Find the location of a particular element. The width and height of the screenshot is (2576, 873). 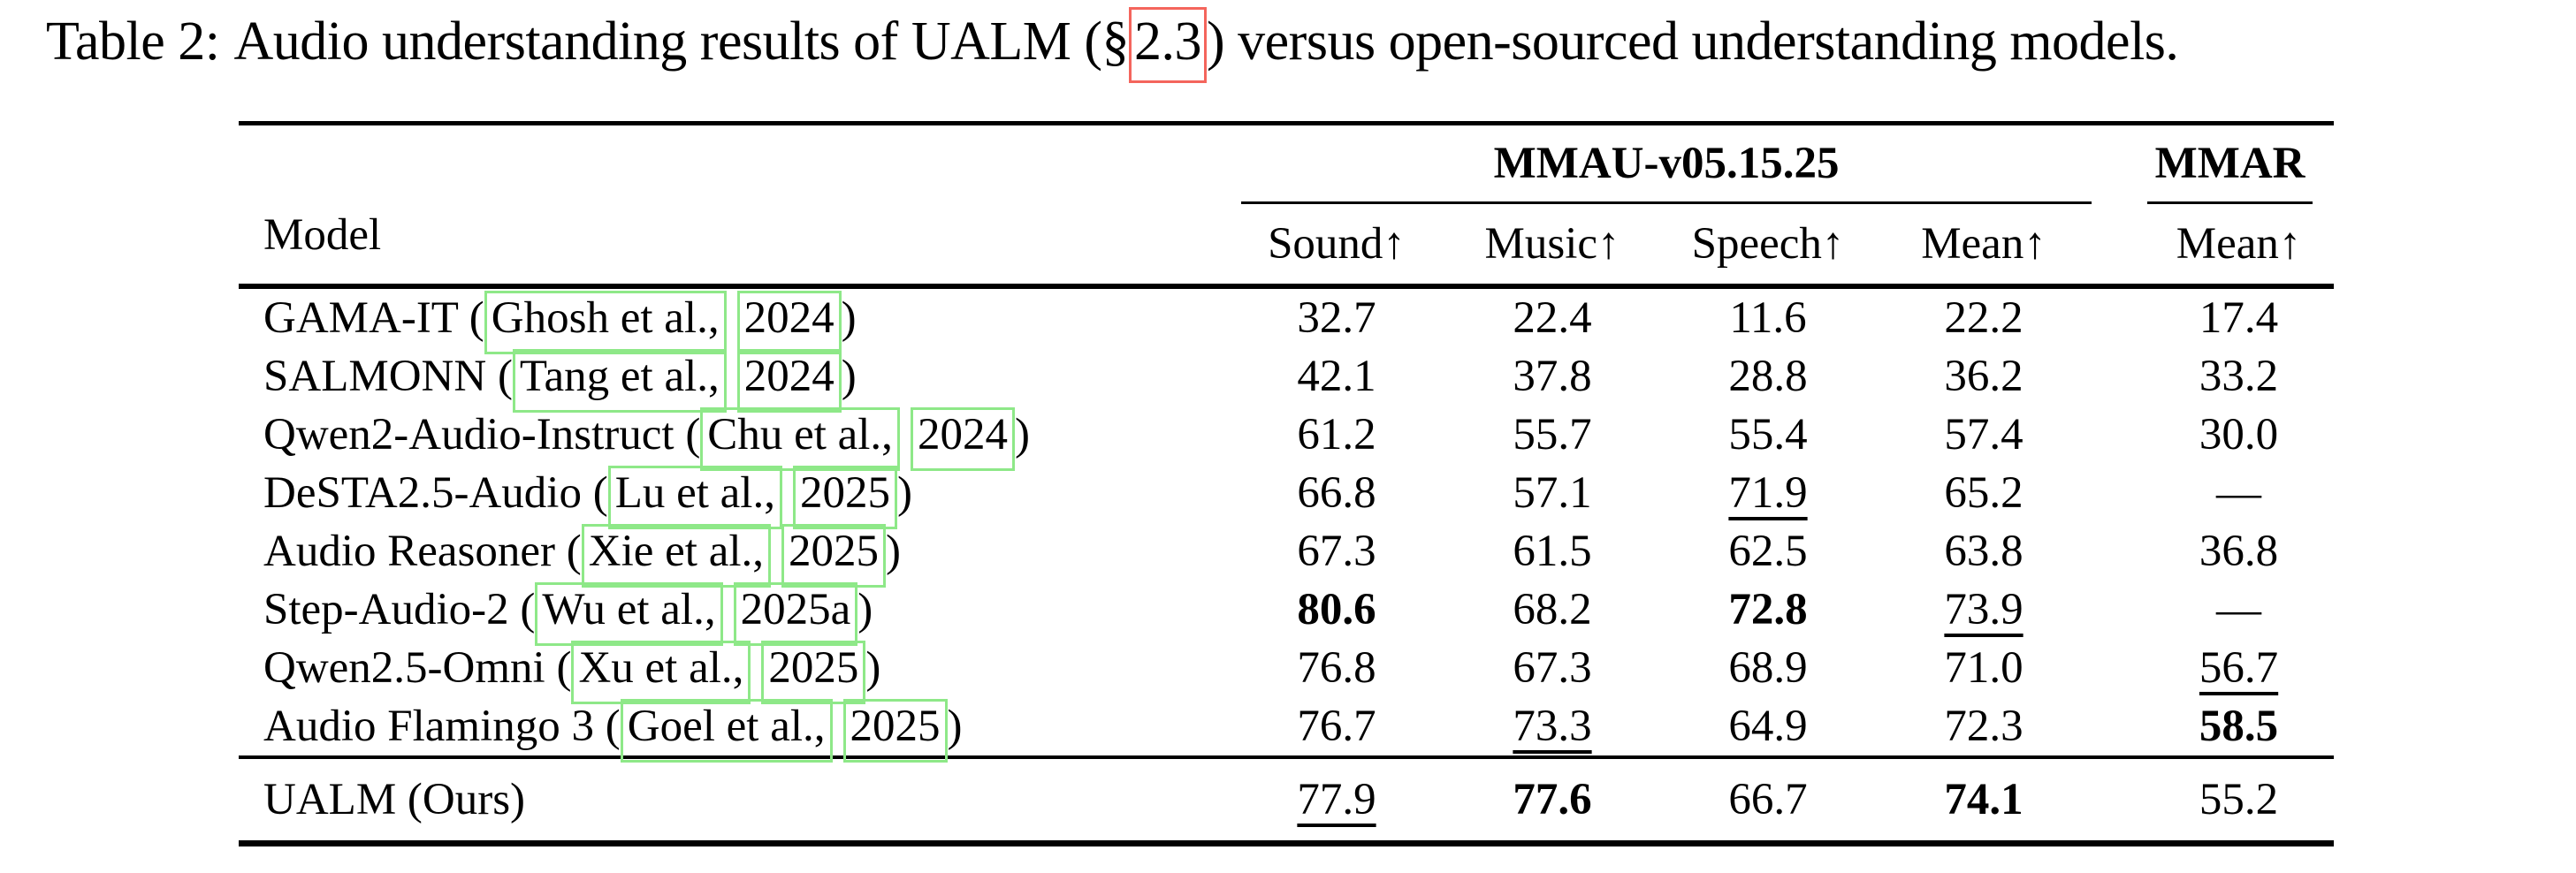

col-header-mmar-mean: Mean↑ is located at coordinates (2239, 246).